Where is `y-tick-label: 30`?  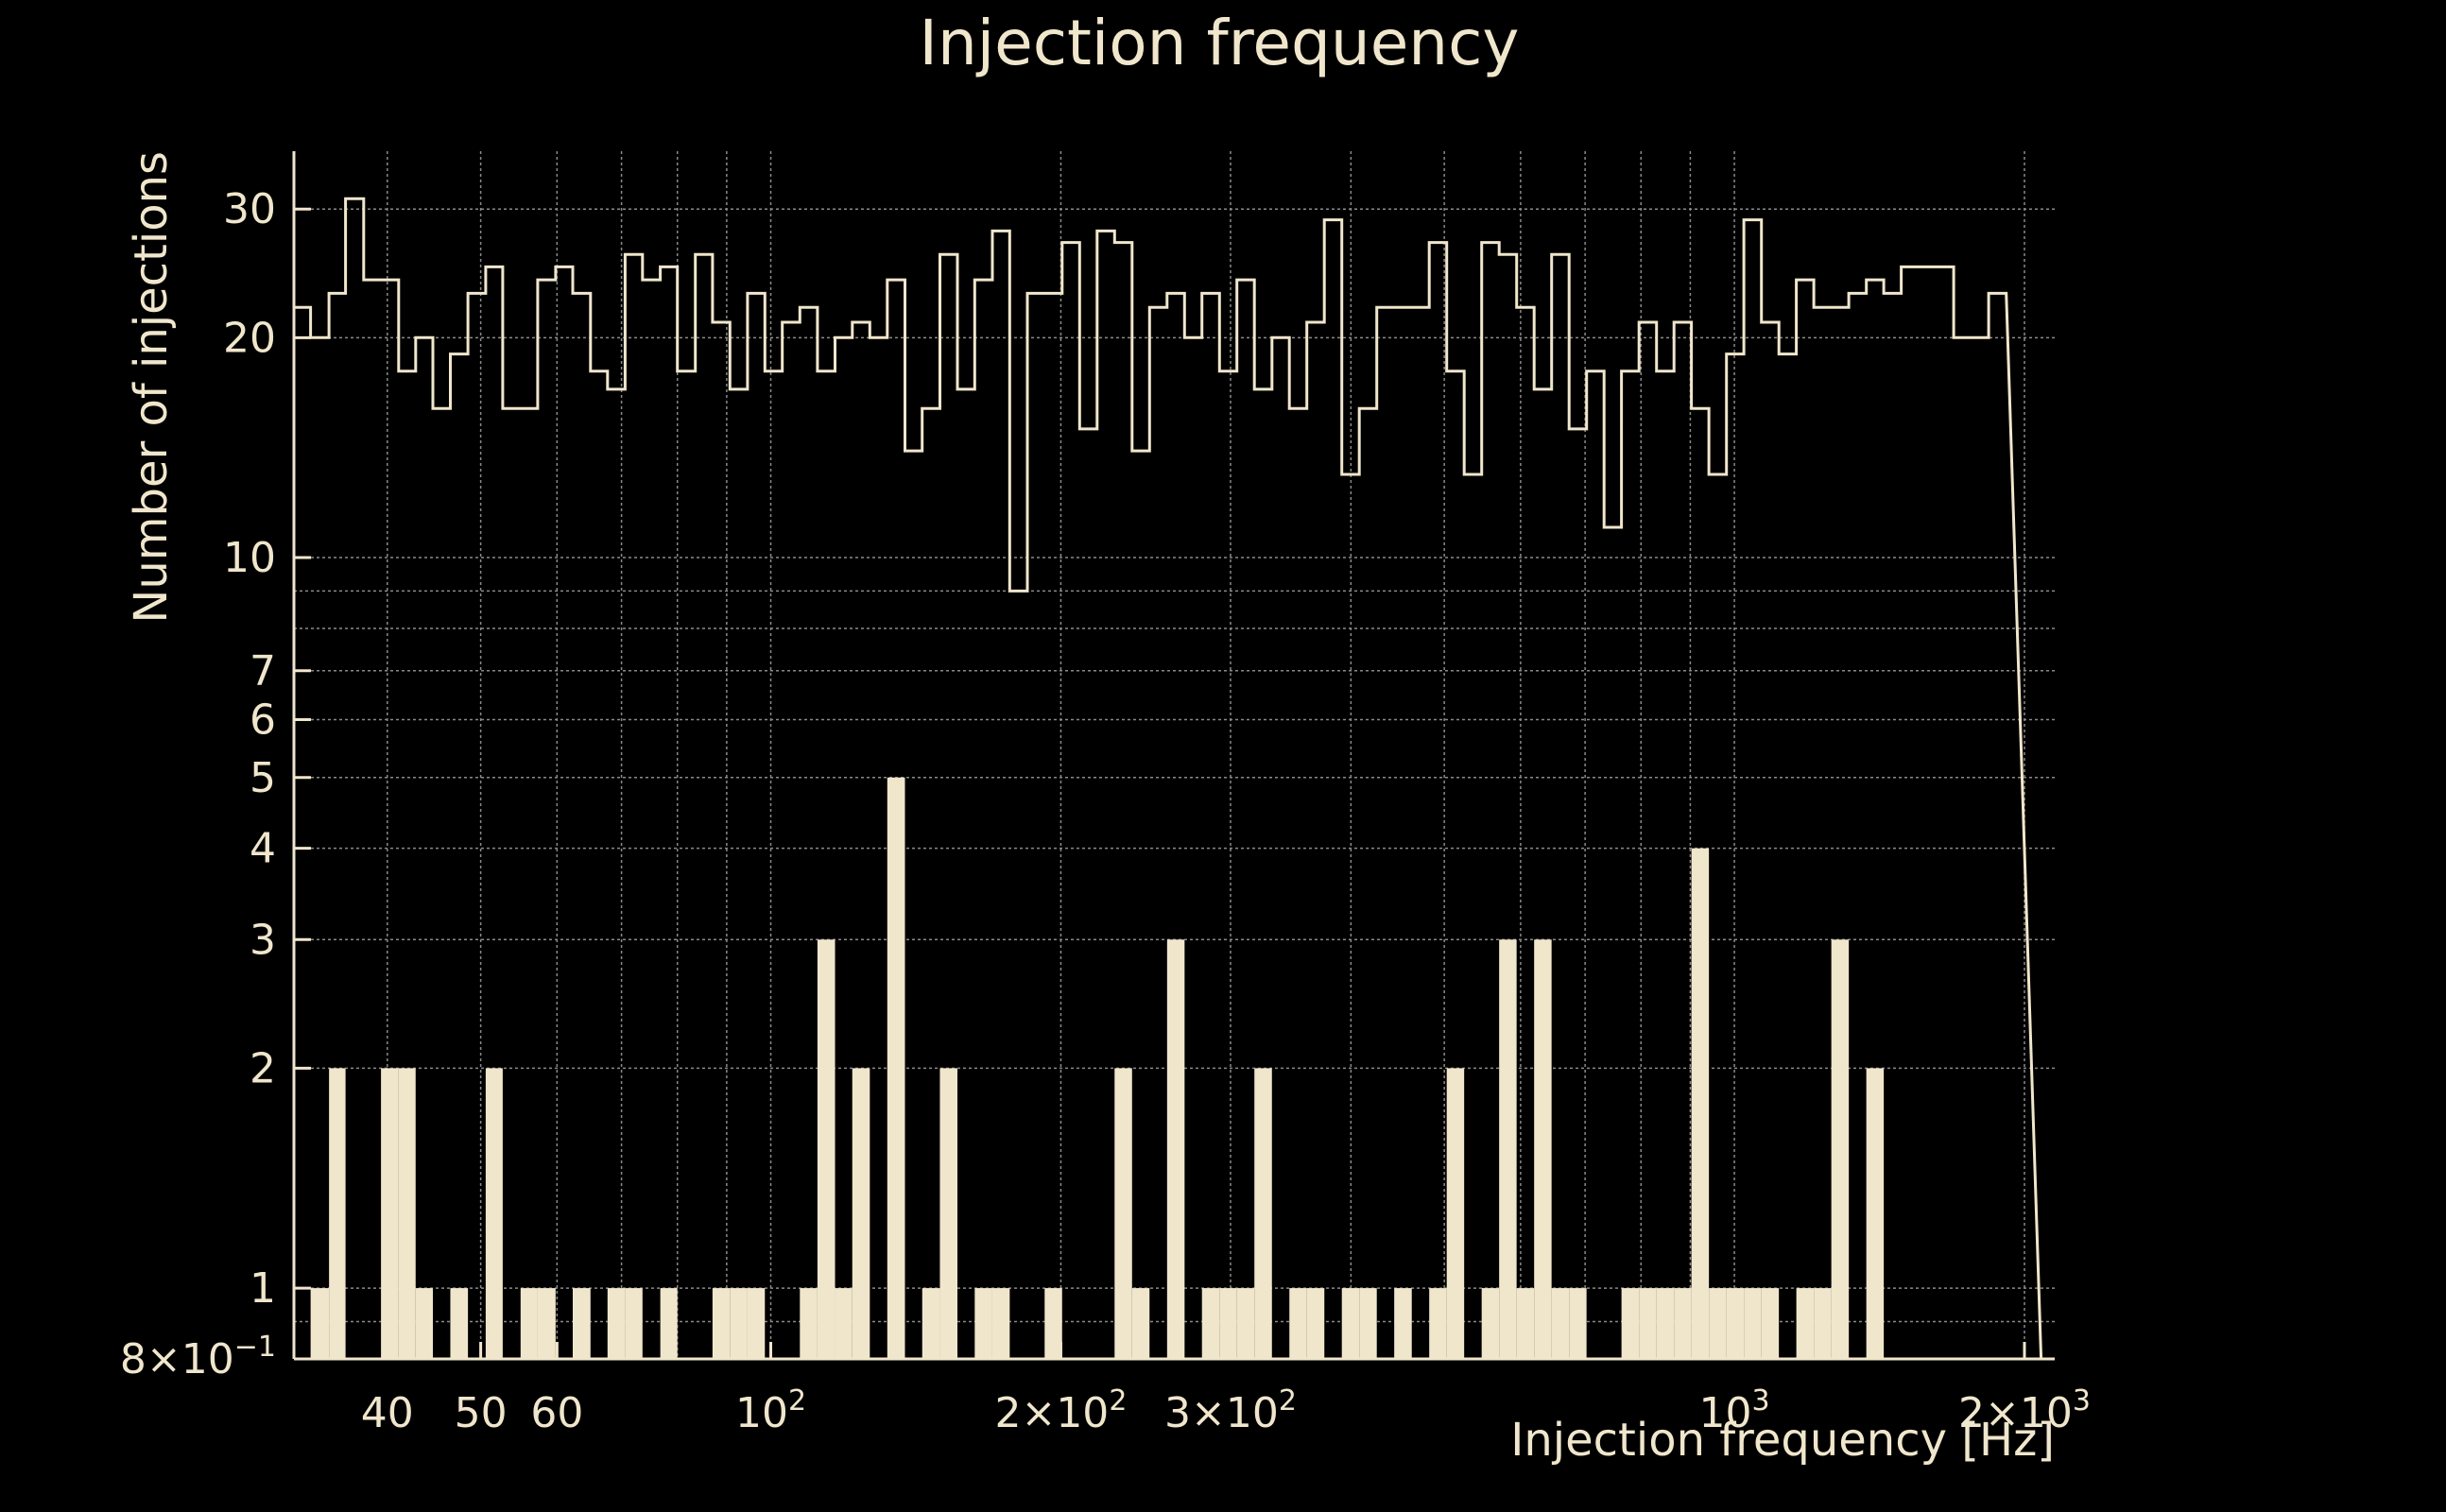
y-tick-label: 30 is located at coordinates (249, 209).